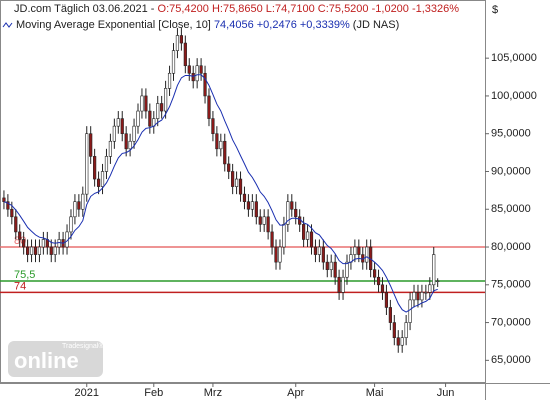 This screenshot has height=400, width=550. What do you see at coordinates (282, 25) in the screenshot?
I see `indicator-values: 74,4056 +0,2476 +0,3339%` at bounding box center [282, 25].